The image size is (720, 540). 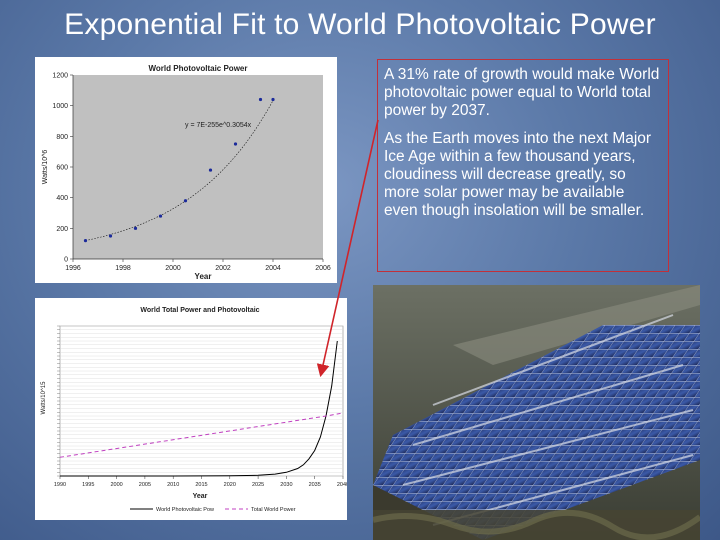 What do you see at coordinates (273, 268) in the screenshot?
I see `chart-1-x-tick-label: 2004` at bounding box center [273, 268].